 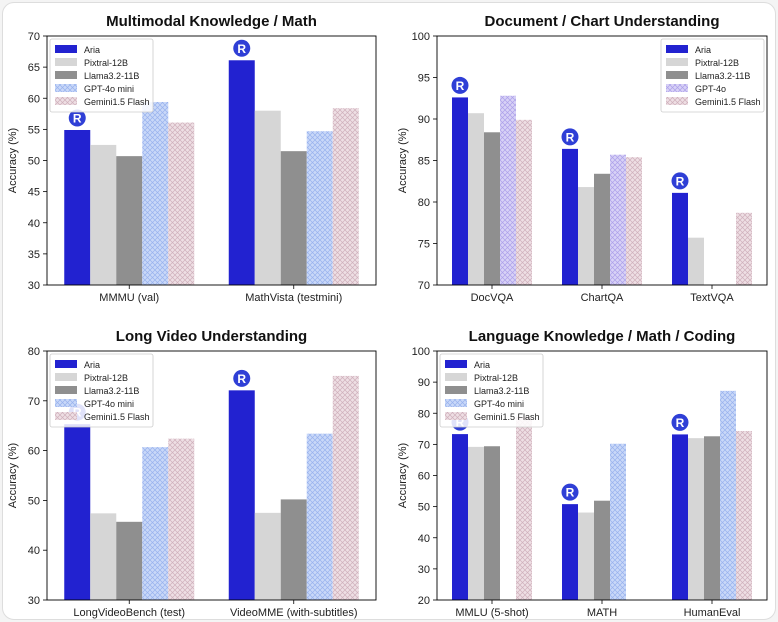 What do you see at coordinates (618, 521) in the screenshot?
I see `bar-gpt-4o-mini-math` at bounding box center [618, 521].